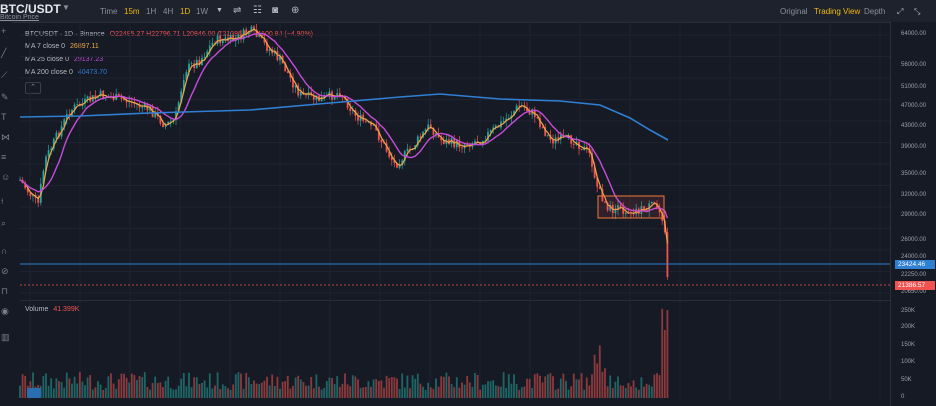 This screenshot has height=406, width=936. Describe the element at coordinates (151, 11) in the screenshot. I see `tab-1h: 1H` at that location.